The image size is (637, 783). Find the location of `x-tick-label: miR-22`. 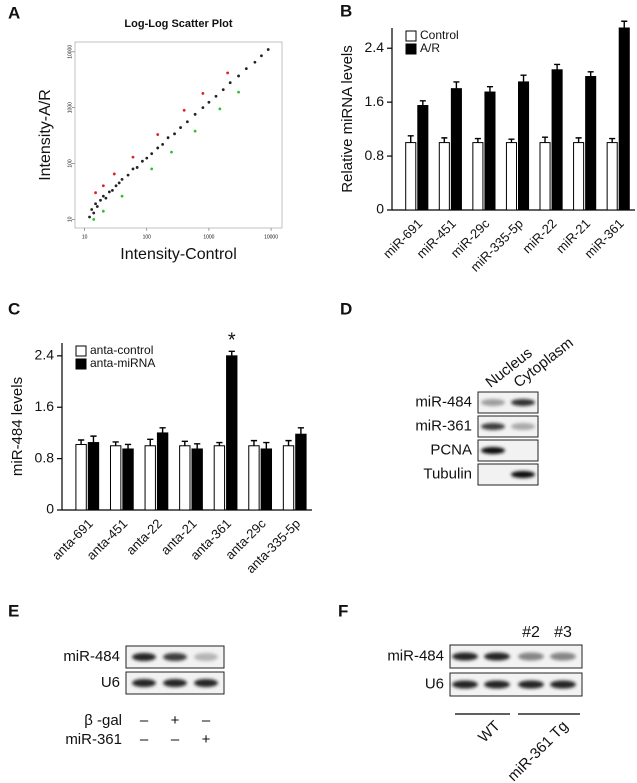

x-tick-label: miR-22 is located at coordinates (539, 236).